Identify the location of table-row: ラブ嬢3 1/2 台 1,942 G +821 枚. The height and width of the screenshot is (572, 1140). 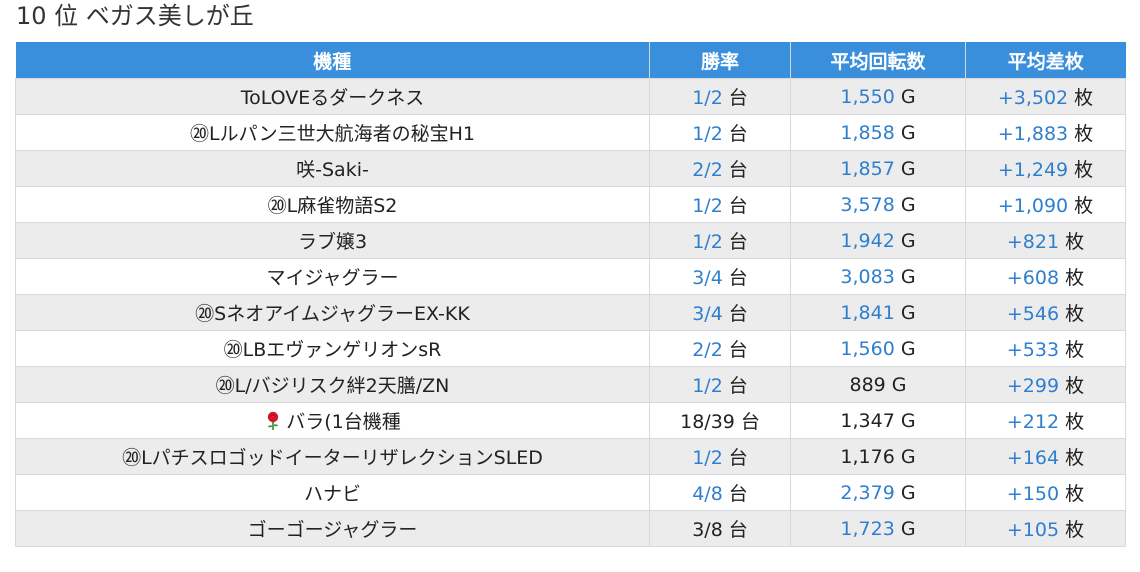
(570, 240).